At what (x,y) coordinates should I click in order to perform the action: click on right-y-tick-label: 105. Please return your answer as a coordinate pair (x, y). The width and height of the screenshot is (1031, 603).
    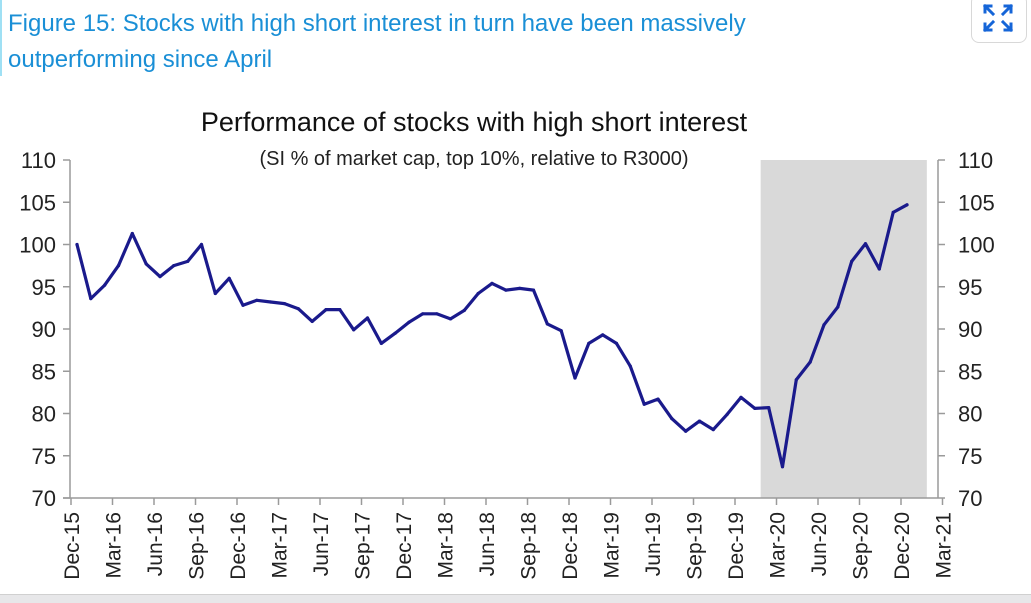
    Looking at the image, I should click on (976, 202).